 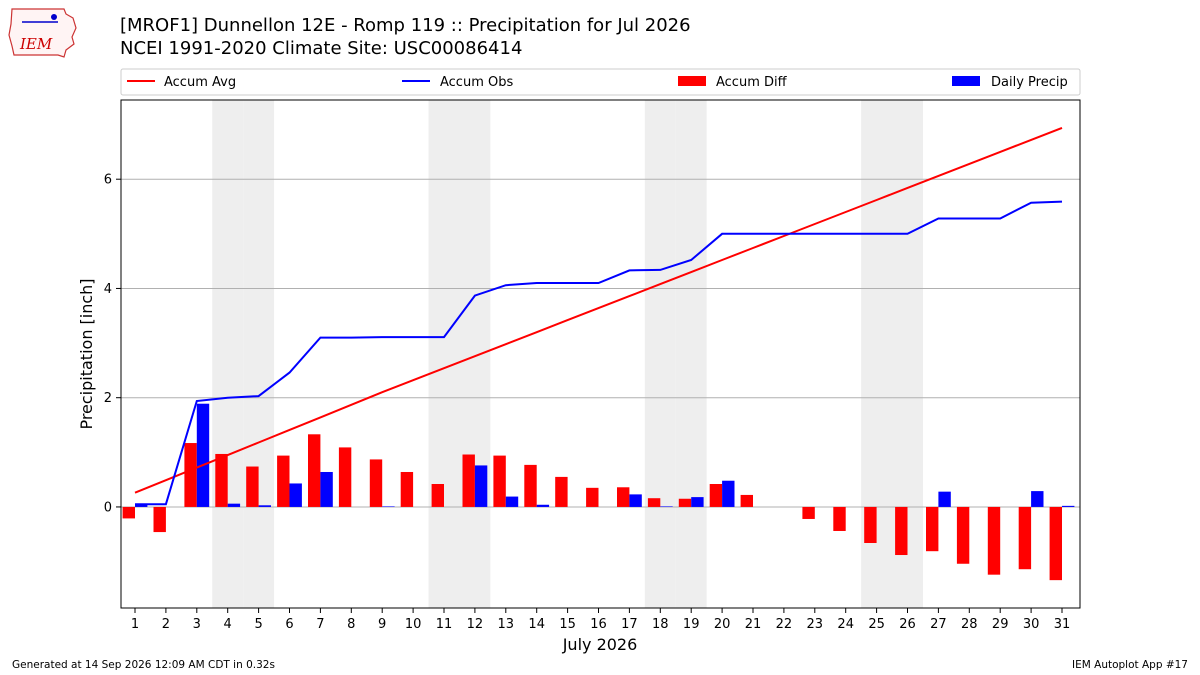 What do you see at coordinates (506, 624) in the screenshot?
I see `x-tick-label: 13` at bounding box center [506, 624].